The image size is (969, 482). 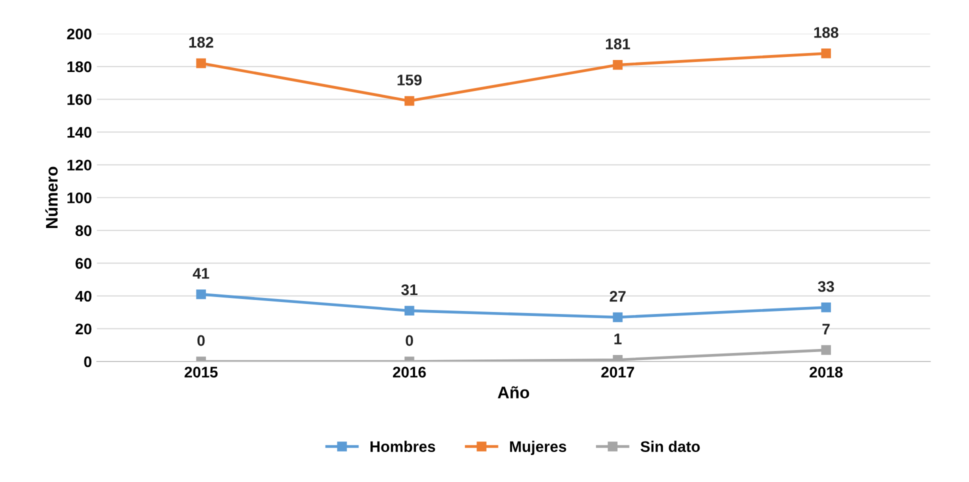 I want to click on data-label: 41, so click(x=201, y=273).